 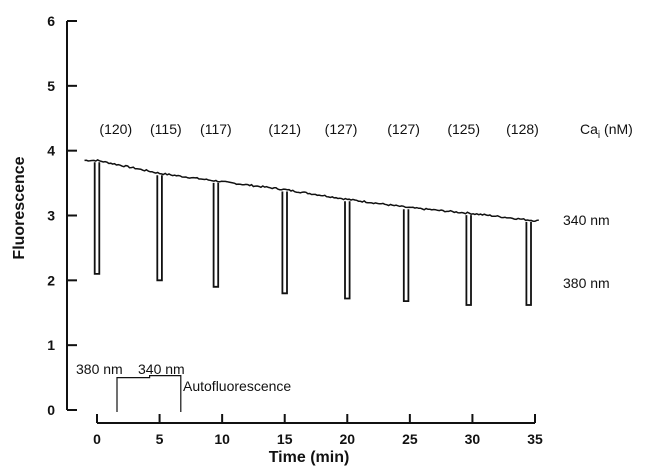 What do you see at coordinates (51, 21) in the screenshot?
I see `y-tick-label: 6` at bounding box center [51, 21].